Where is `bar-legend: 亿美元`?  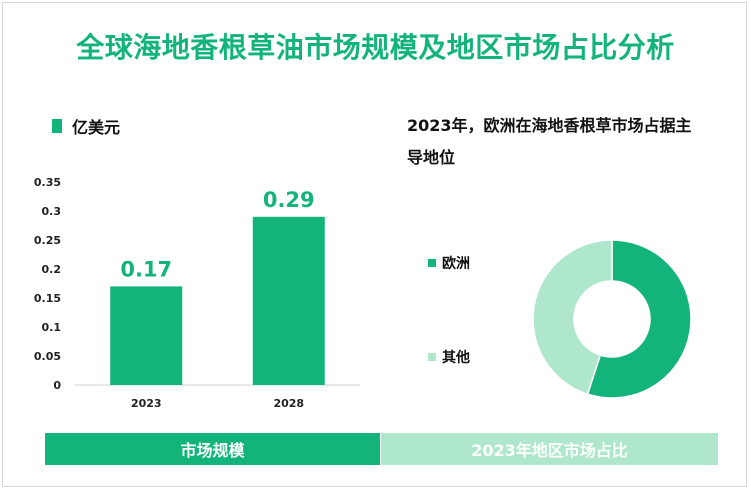
bar-legend: 亿美元 is located at coordinates (86, 126).